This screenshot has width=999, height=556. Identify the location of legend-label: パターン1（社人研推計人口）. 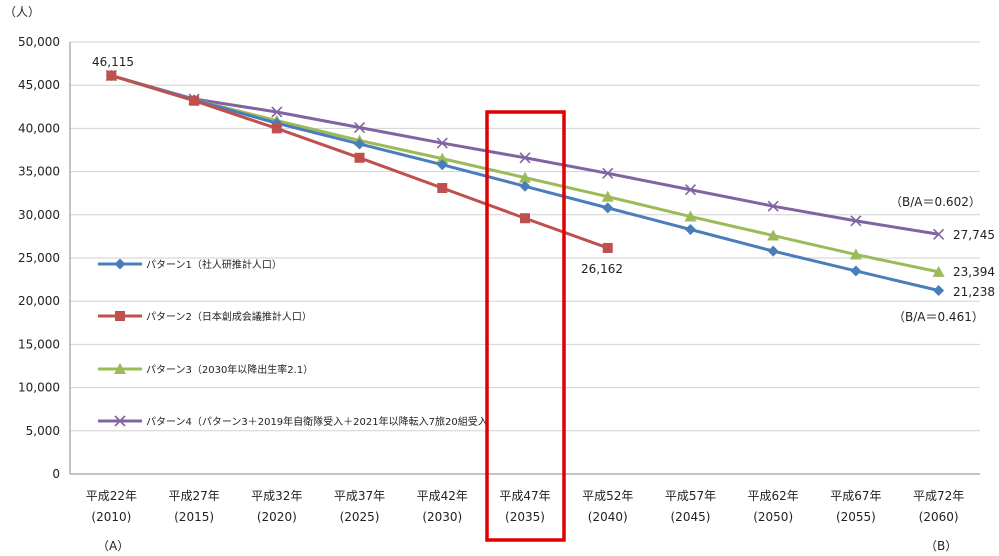
(214, 264).